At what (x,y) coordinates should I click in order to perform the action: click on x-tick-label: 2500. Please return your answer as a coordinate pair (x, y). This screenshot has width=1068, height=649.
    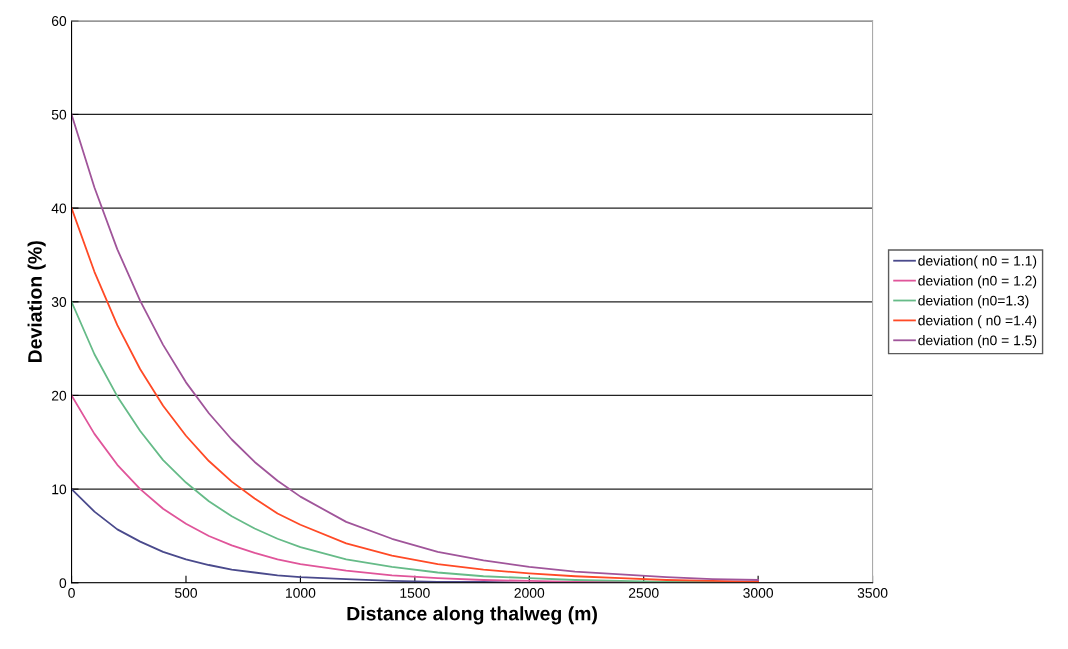
    Looking at the image, I should click on (643, 593).